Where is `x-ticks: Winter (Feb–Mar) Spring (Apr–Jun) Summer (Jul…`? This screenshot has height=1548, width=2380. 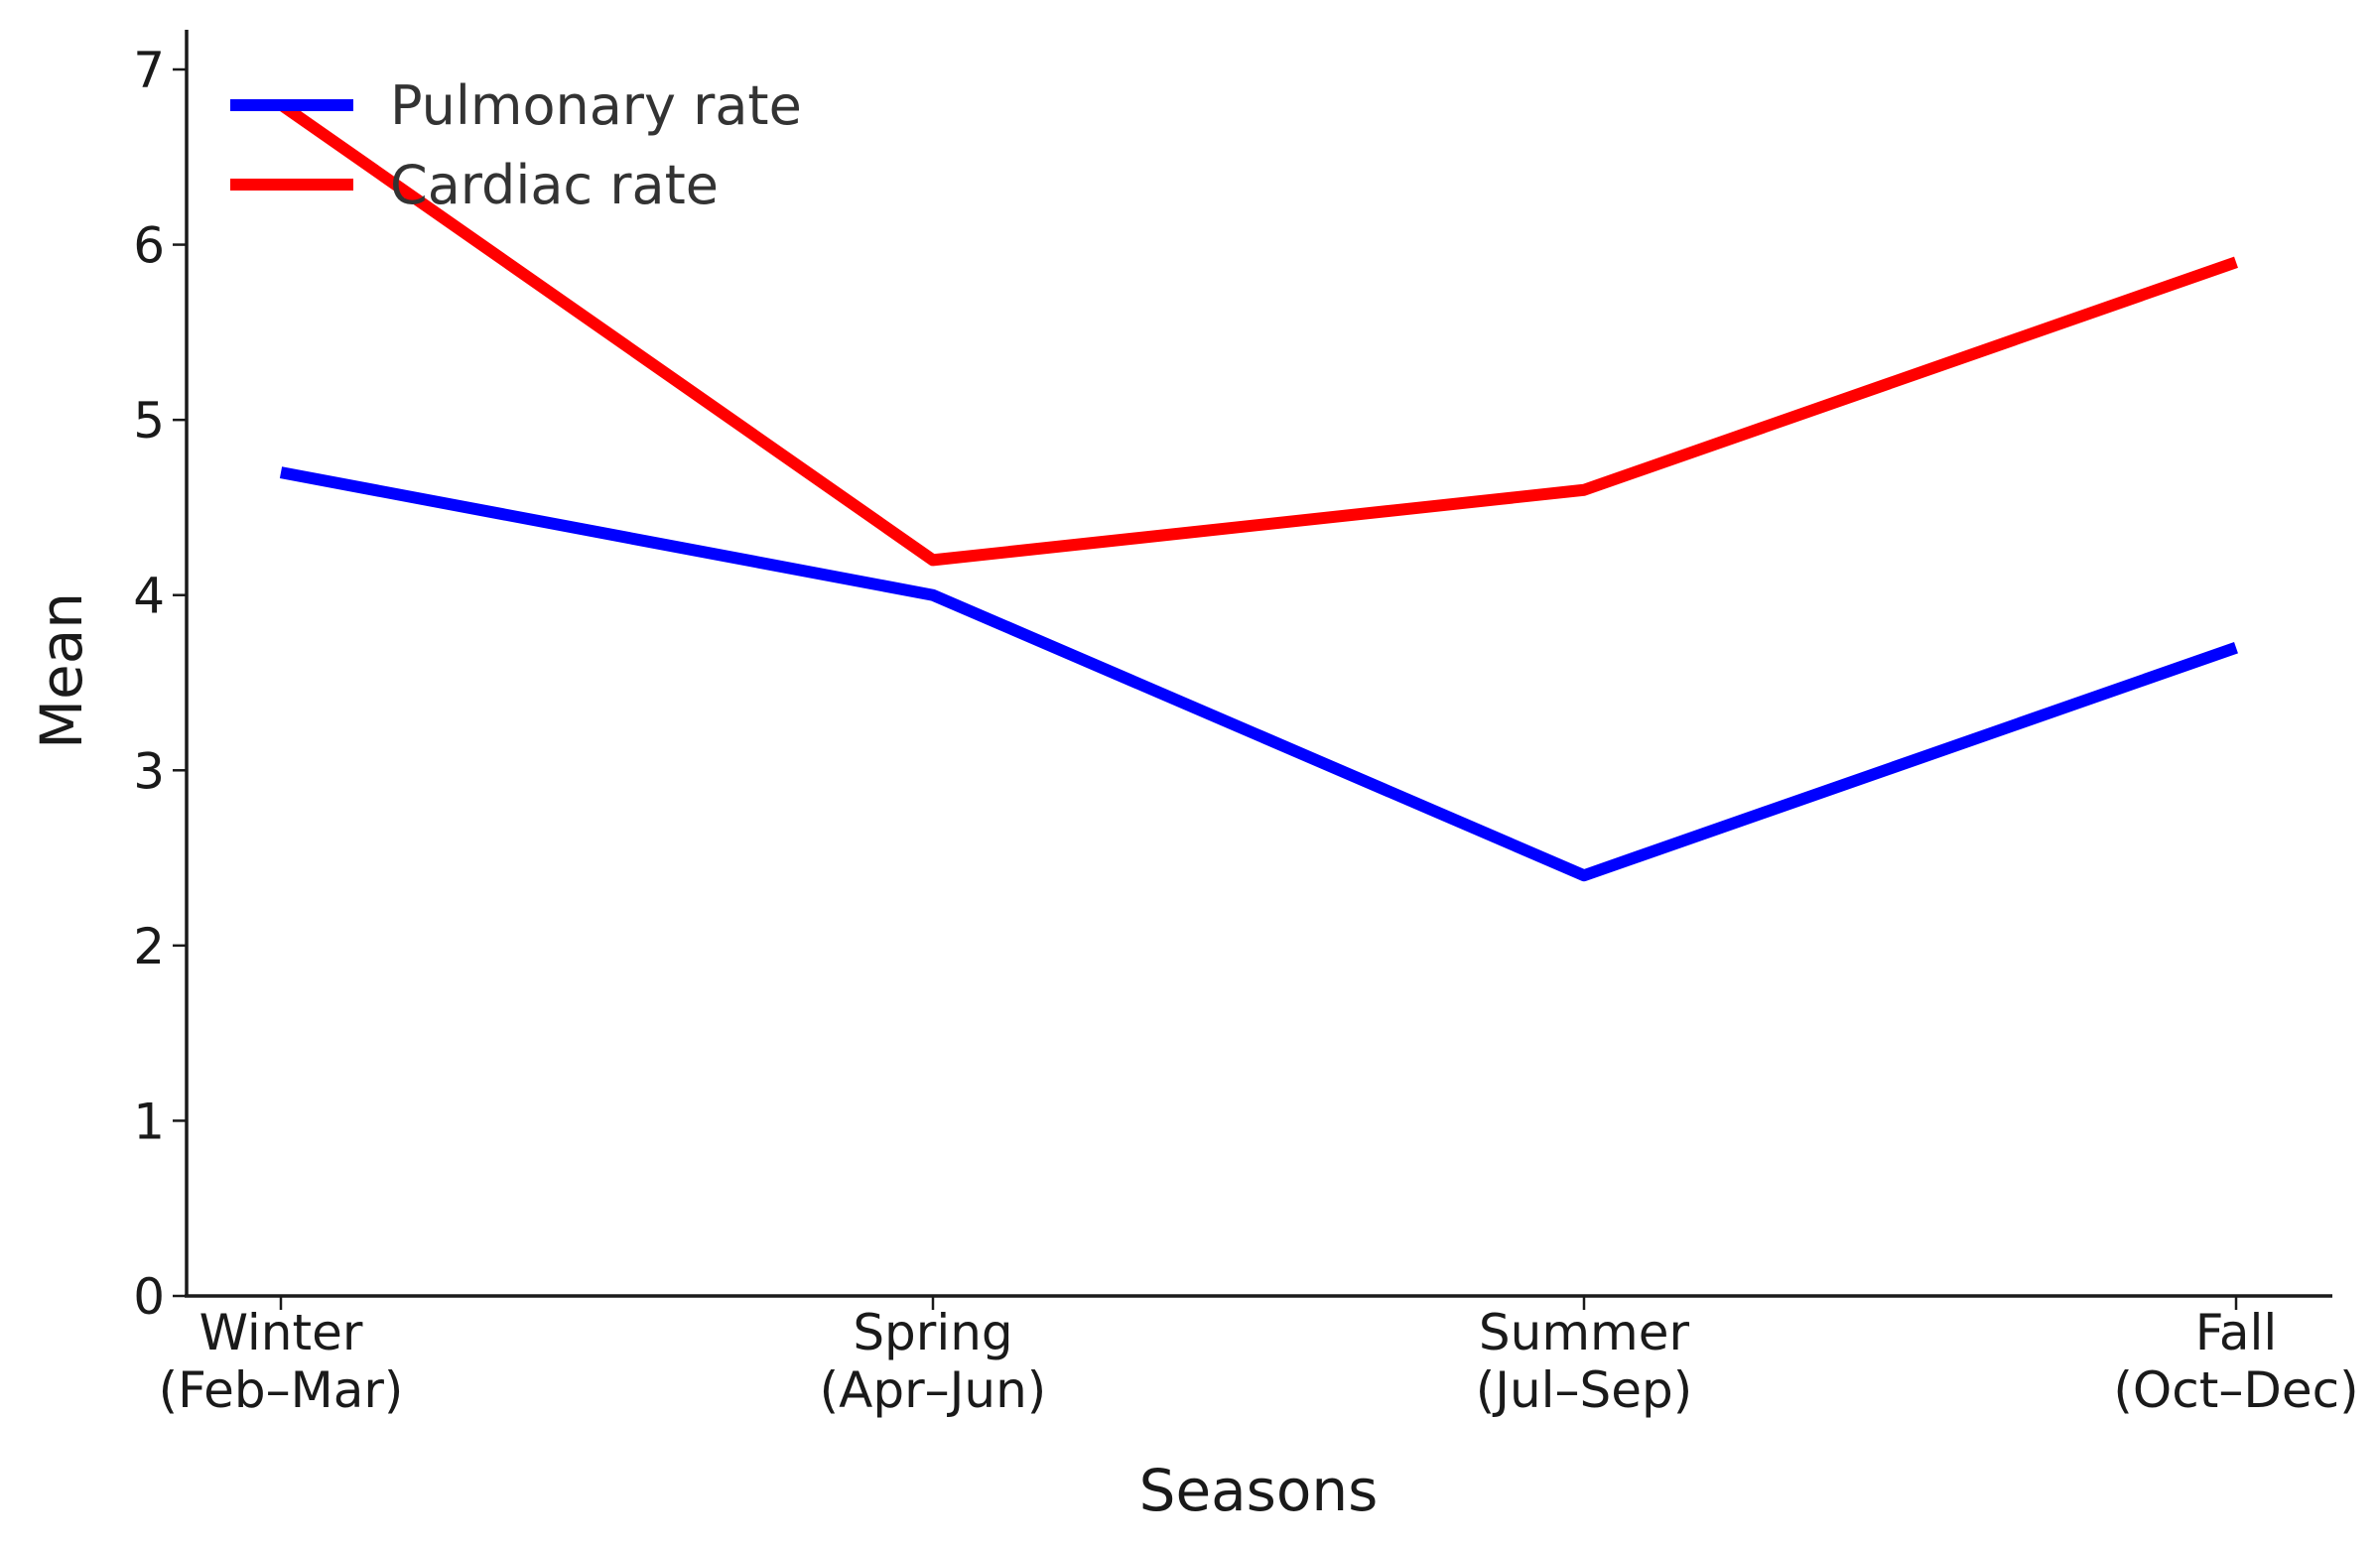
x-ticks: Winter (Feb–Mar) Spring (Apr–Jun) Summer (Jul… is located at coordinates (1259, 1357).